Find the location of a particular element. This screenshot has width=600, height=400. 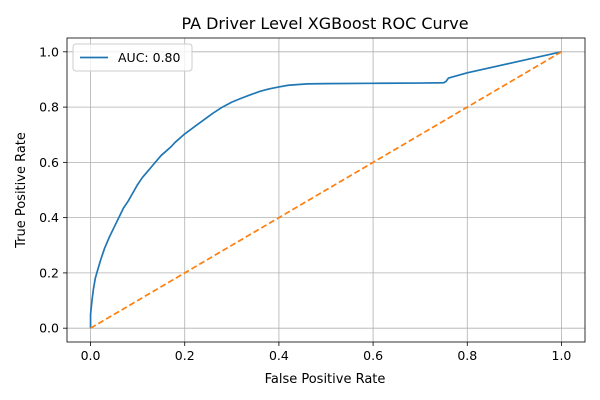

y-tick-label: 0.8 is located at coordinates (49, 107).